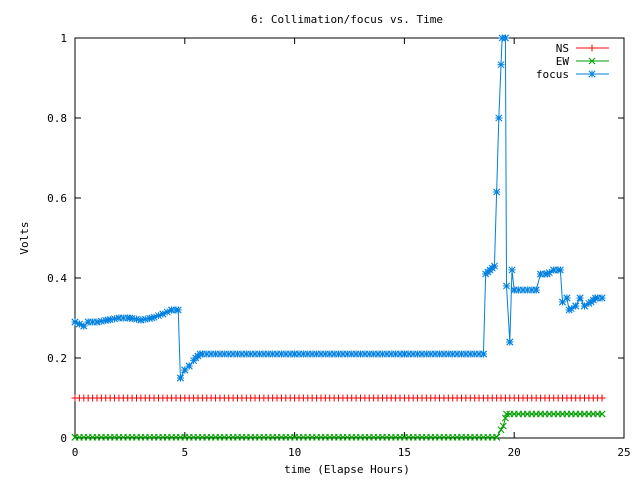 The height and width of the screenshot is (480, 640). Describe the element at coordinates (514, 452) in the screenshot. I see `x-tick-label: 20` at that location.